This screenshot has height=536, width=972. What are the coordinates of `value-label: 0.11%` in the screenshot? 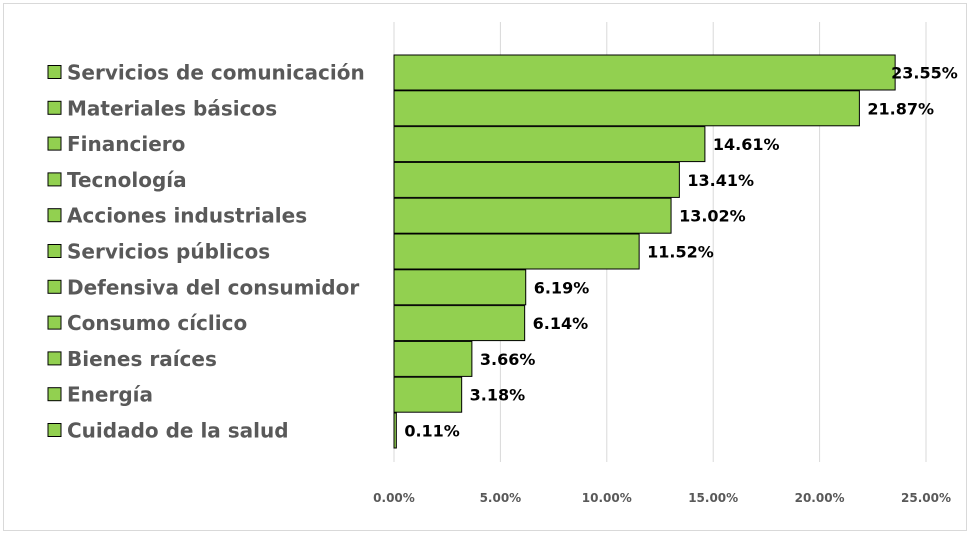 It's located at (432, 431).